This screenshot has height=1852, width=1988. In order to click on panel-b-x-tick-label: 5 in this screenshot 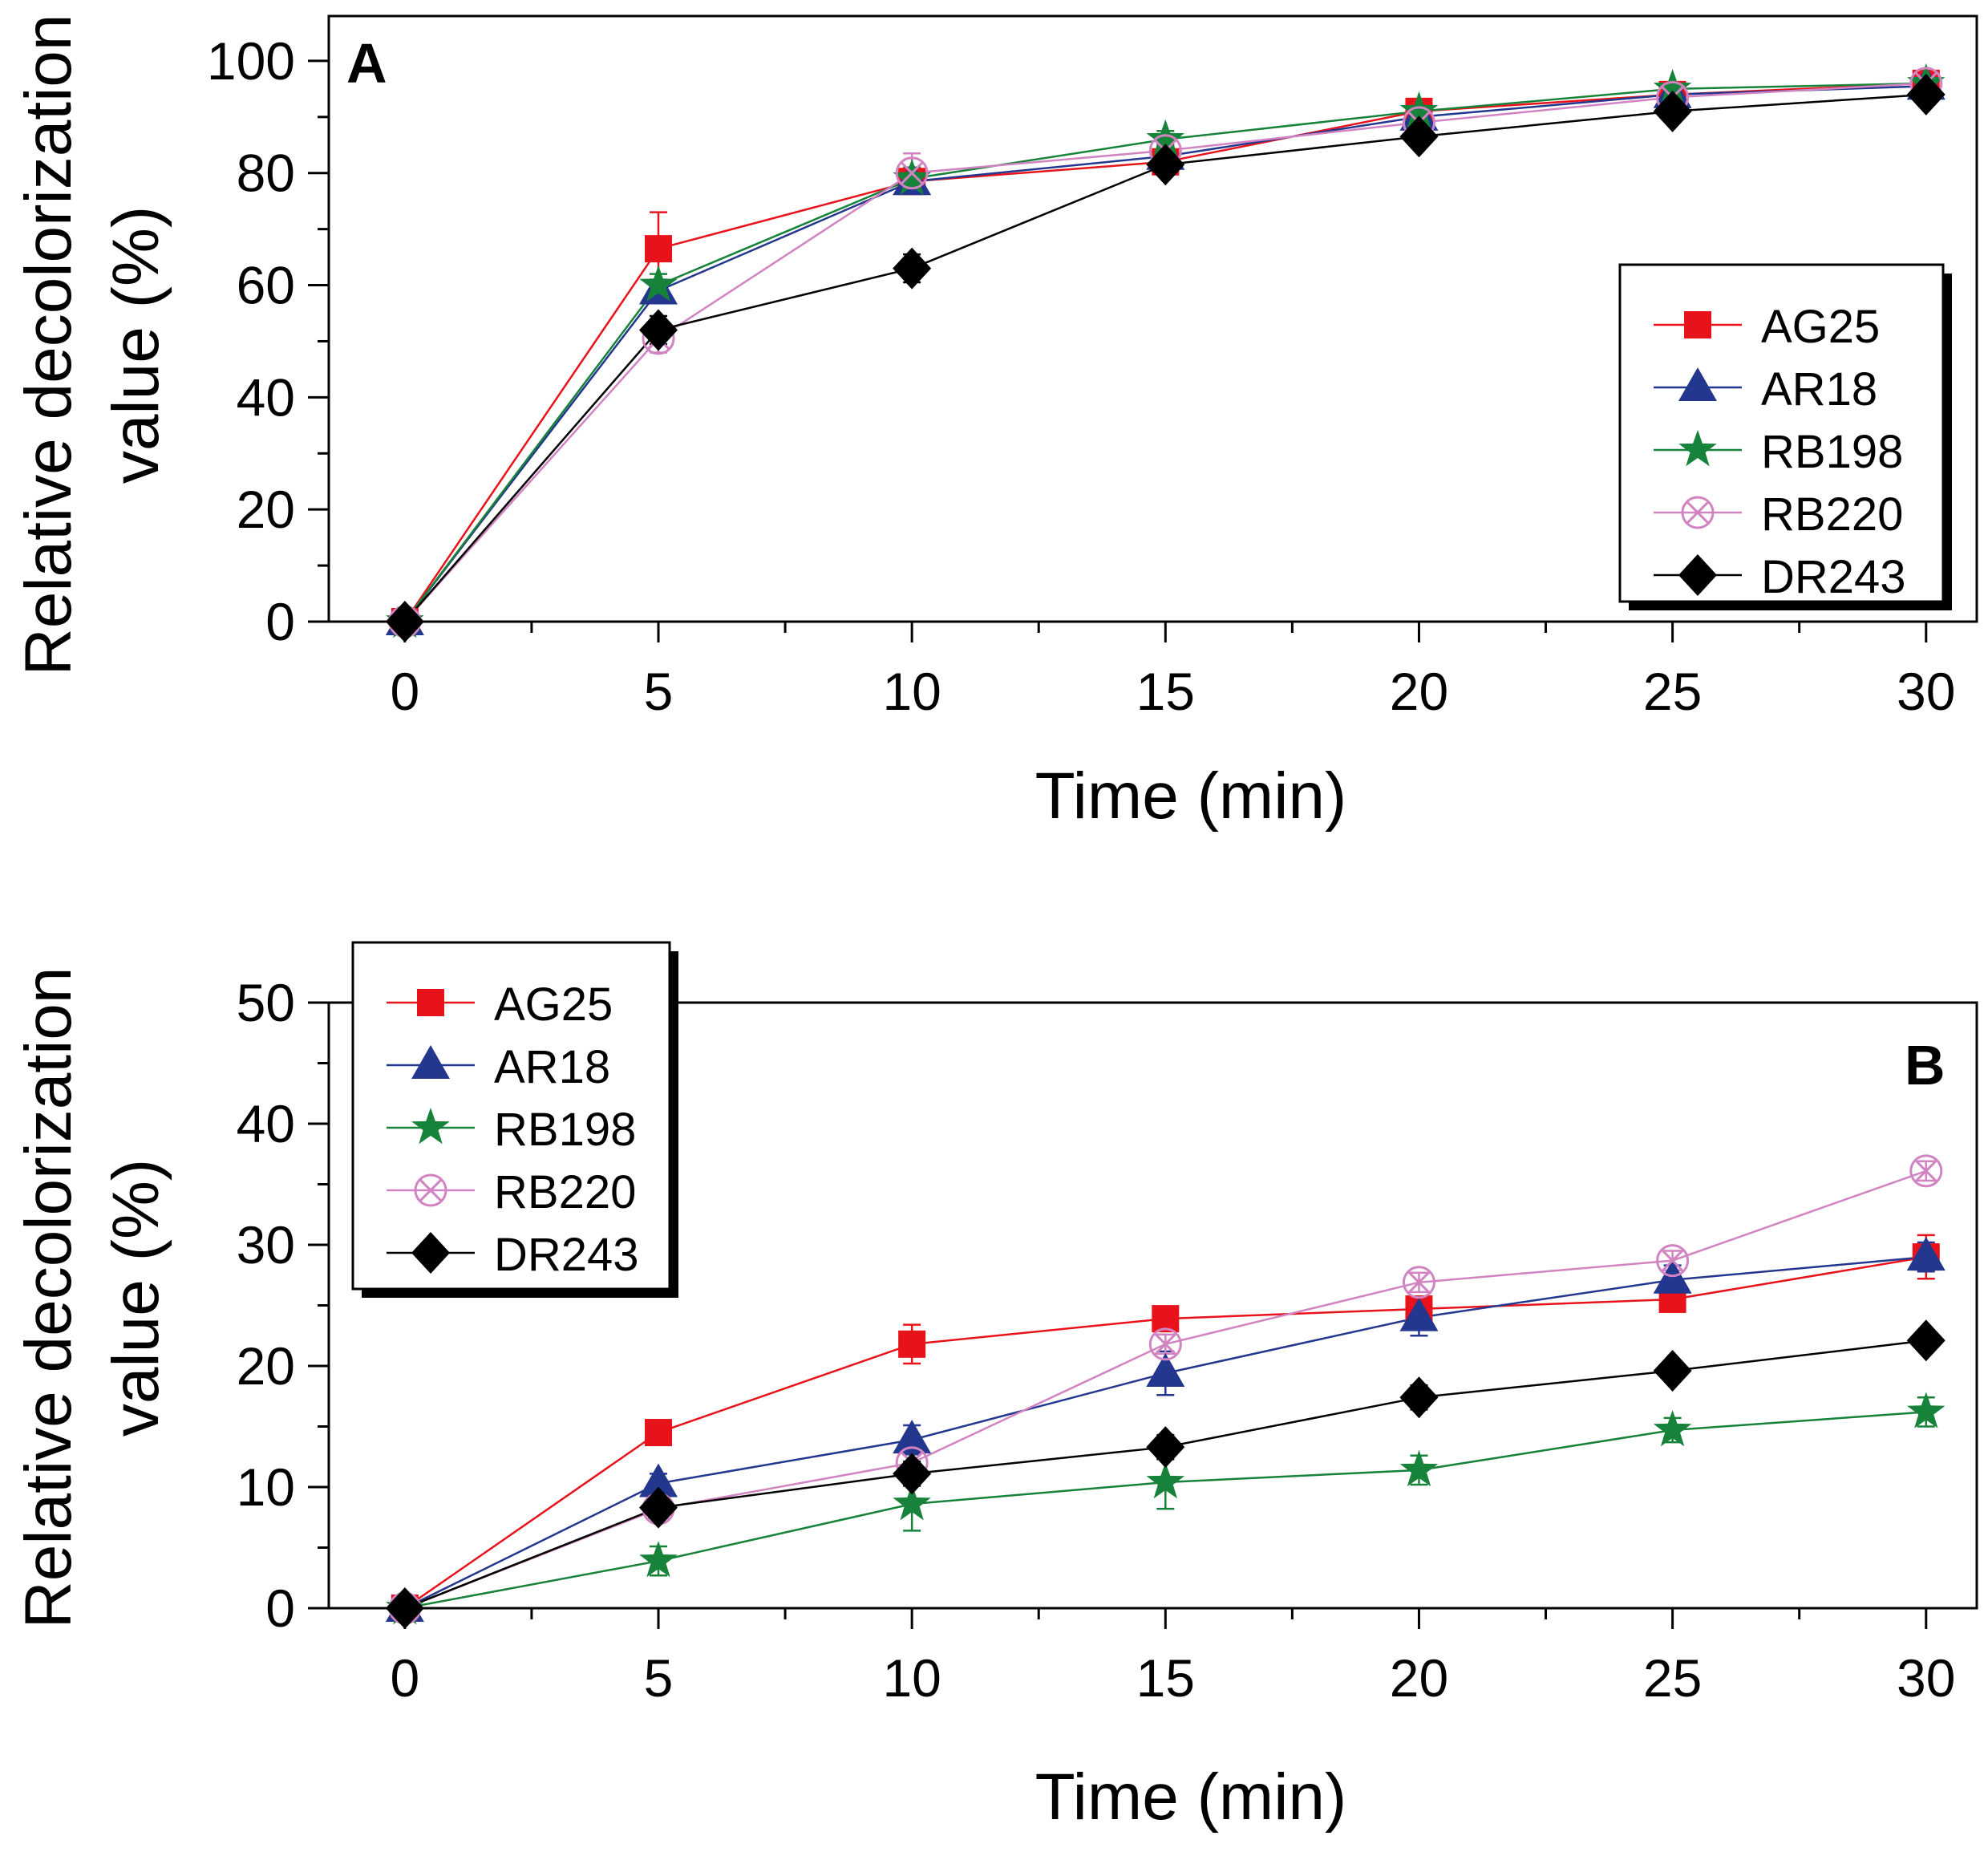, I will do `click(659, 1678)`.